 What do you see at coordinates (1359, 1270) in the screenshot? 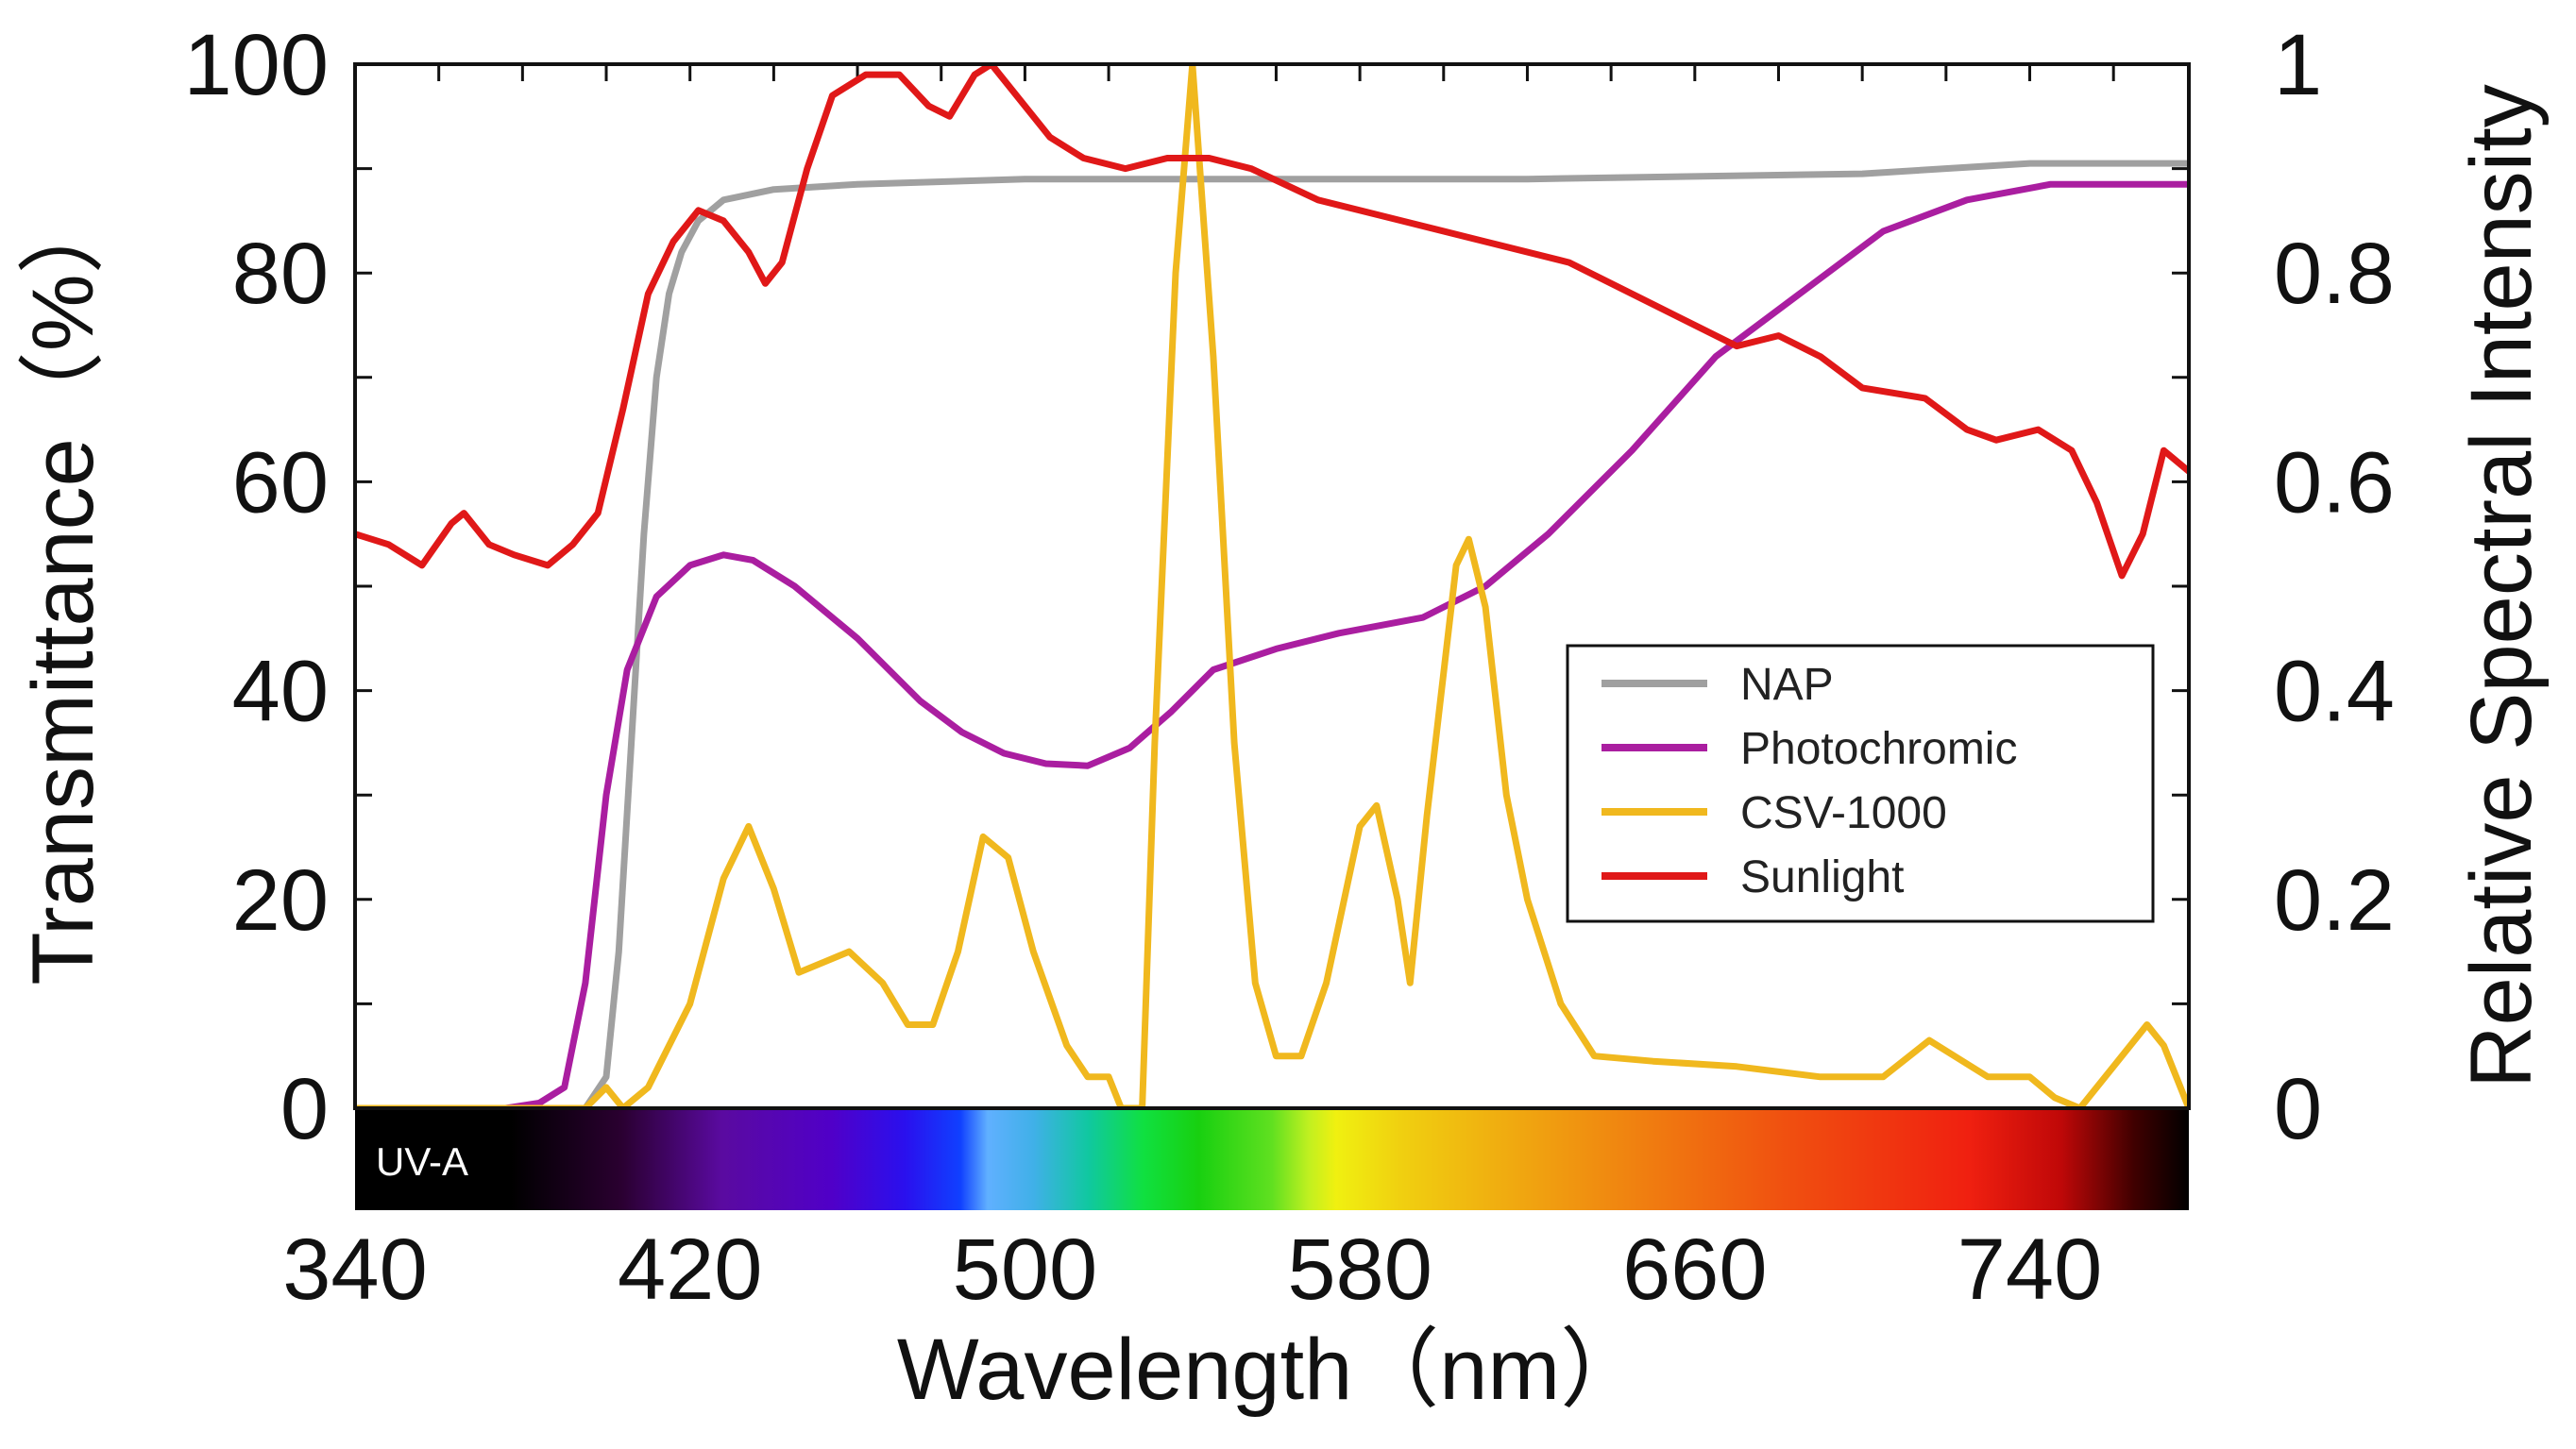
I see `x-tick-label: 580` at bounding box center [1359, 1270].